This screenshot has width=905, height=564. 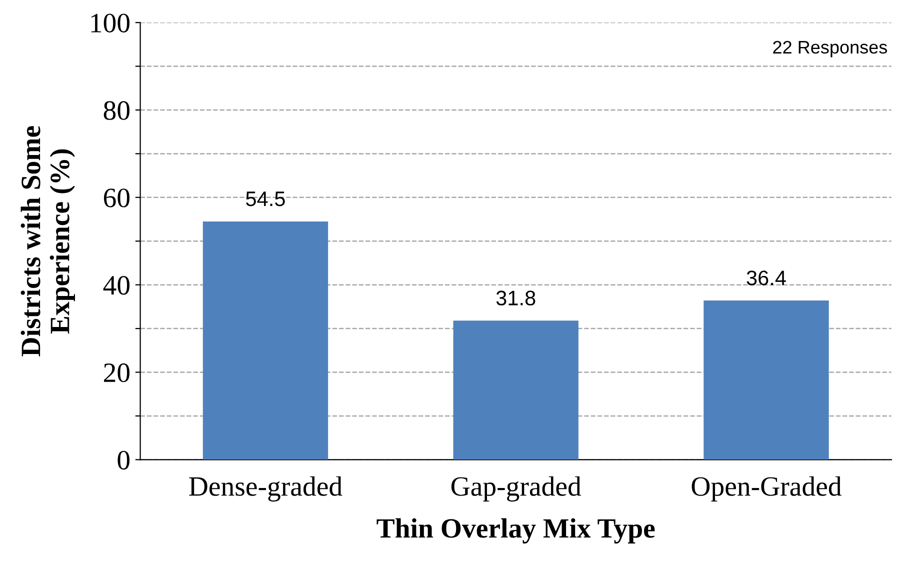 What do you see at coordinates (116, 285) in the screenshot?
I see `y-tick-label: 40` at bounding box center [116, 285].